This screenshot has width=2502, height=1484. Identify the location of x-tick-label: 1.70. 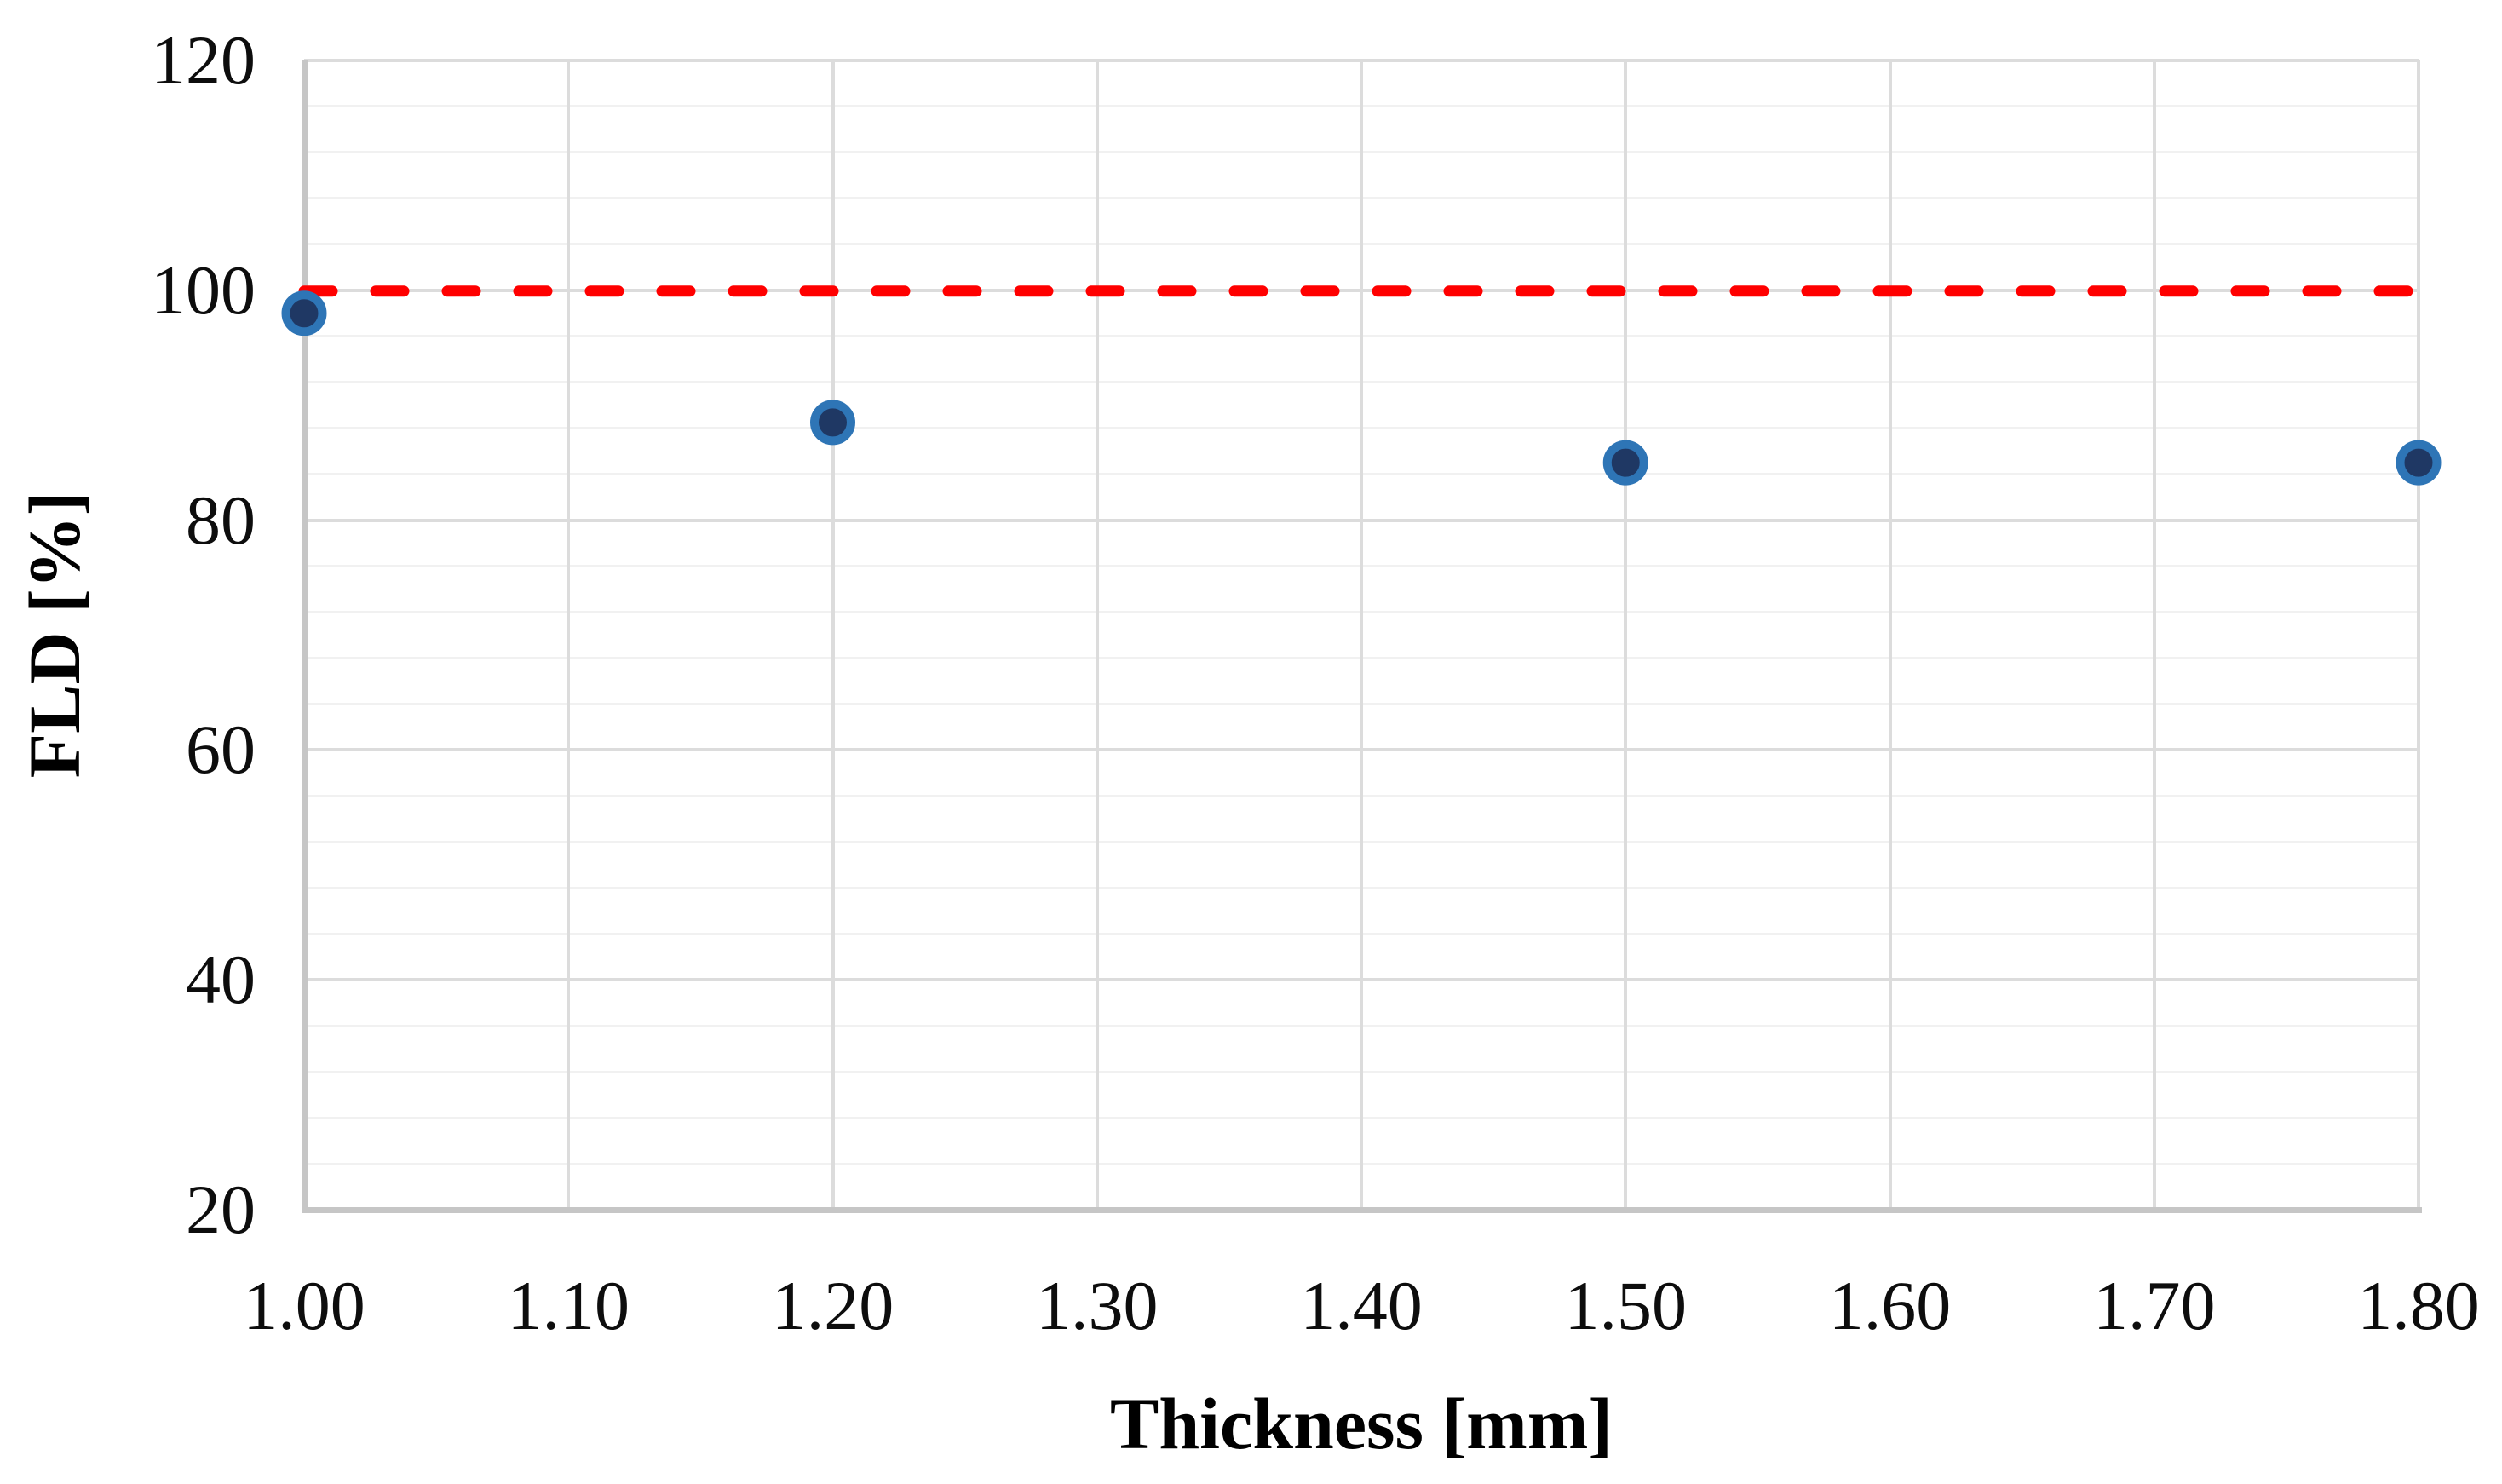
(2154, 1305).